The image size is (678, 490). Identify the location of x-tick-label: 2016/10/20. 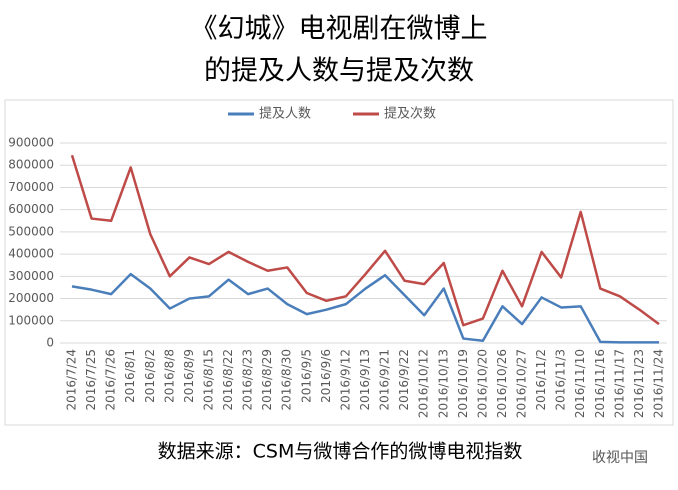
(482, 383).